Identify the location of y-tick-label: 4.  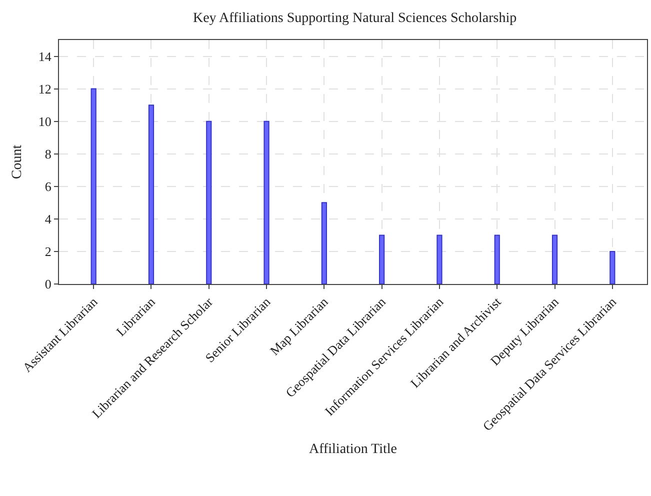
(48, 218).